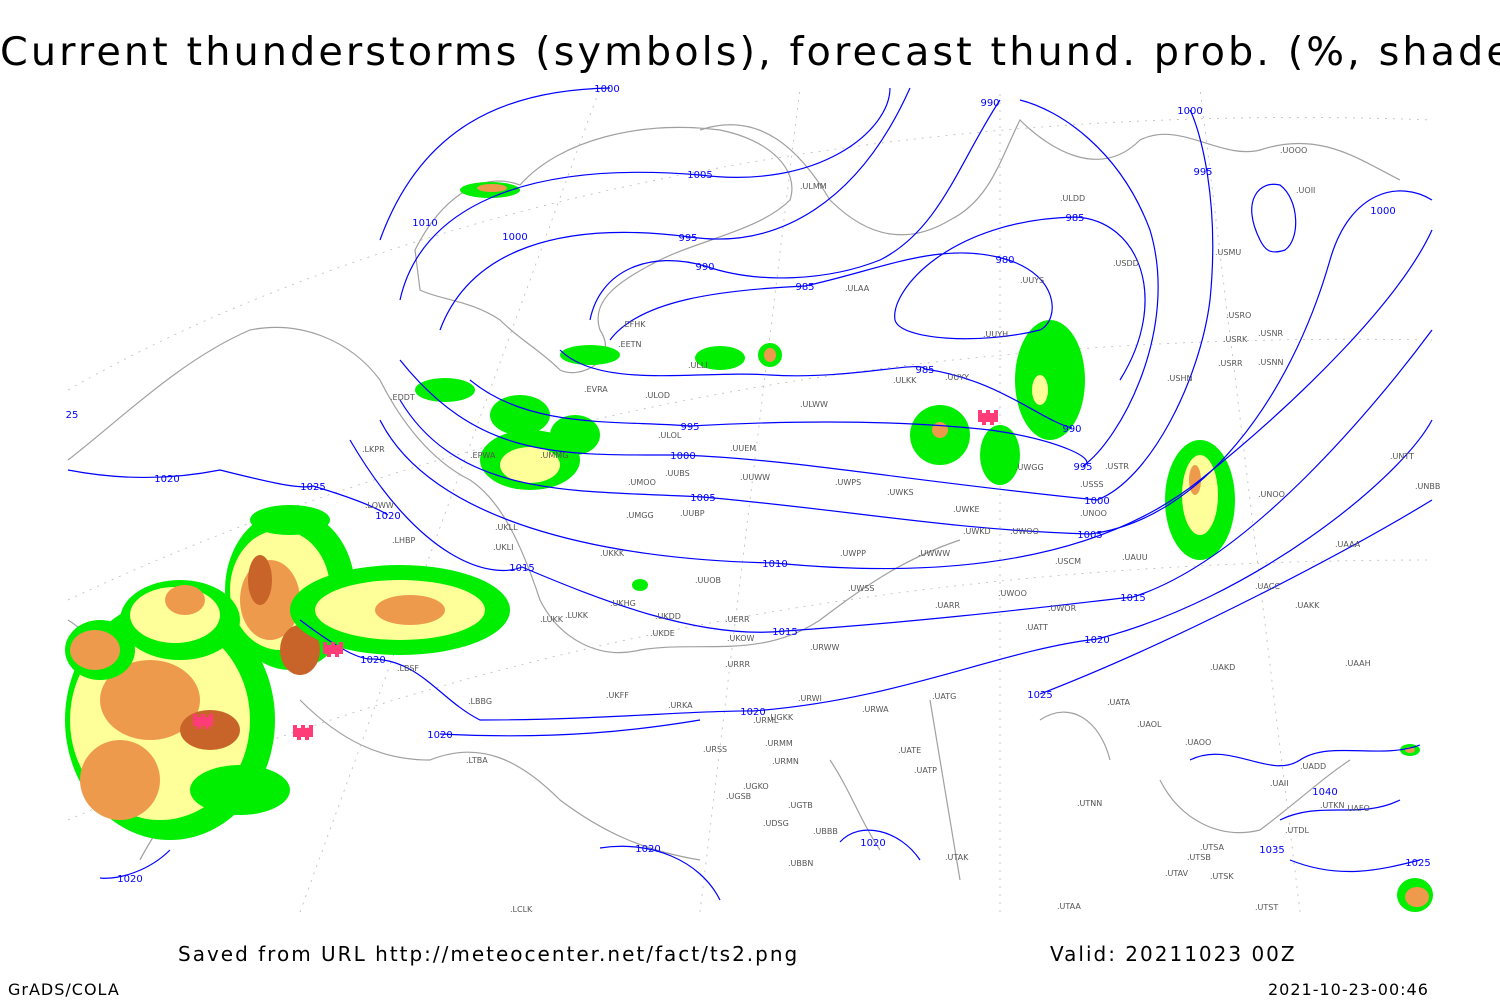  I want to click on isobar-label: 985, so click(804, 287).